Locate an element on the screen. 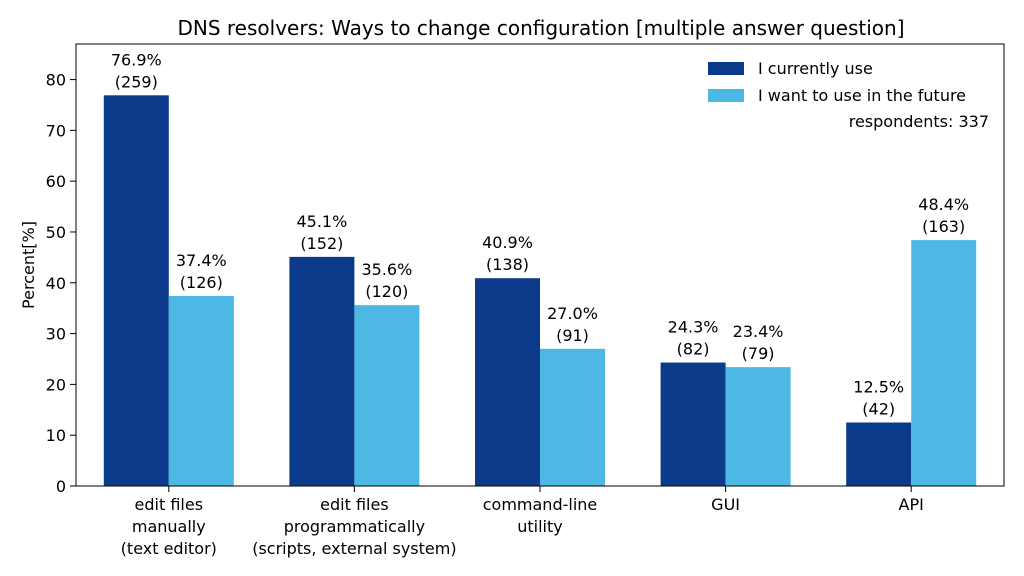 The width and height of the screenshot is (1024, 576). data-label-count: (126) is located at coordinates (201, 282).